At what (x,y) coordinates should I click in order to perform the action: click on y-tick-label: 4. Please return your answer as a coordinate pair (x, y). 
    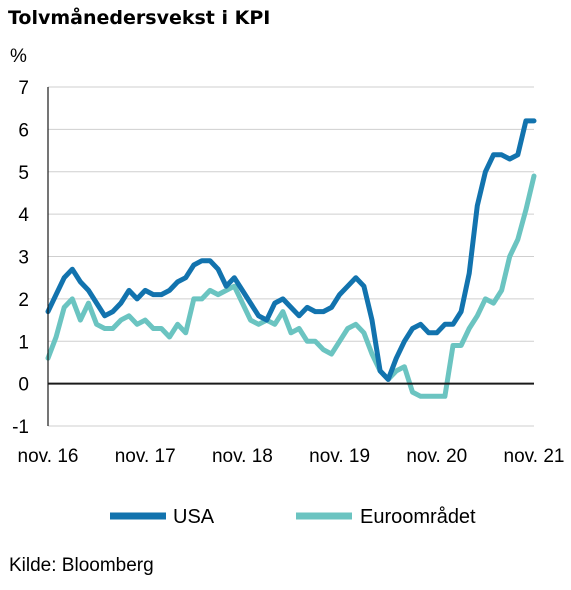
    Looking at the image, I should click on (23, 215).